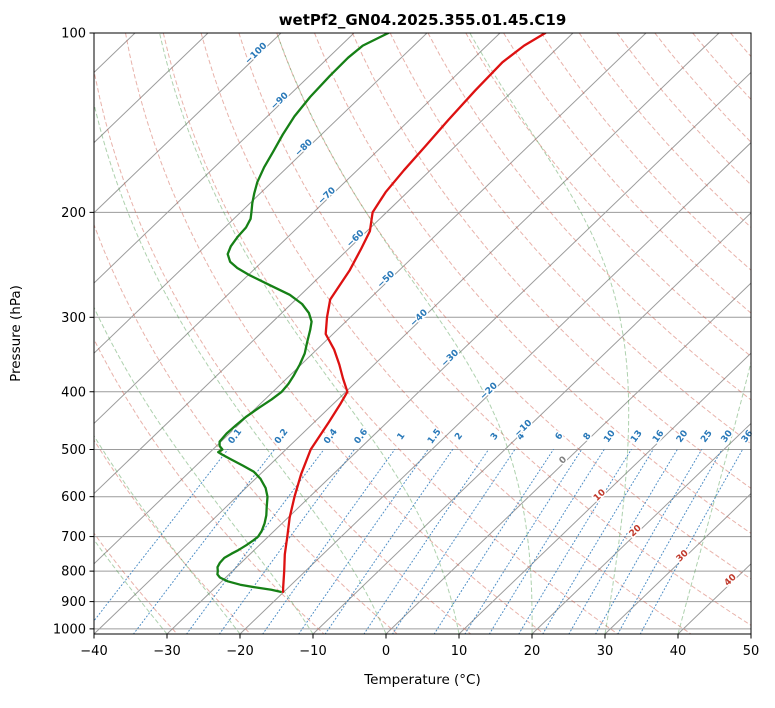  Describe the element at coordinates (532, 651) in the screenshot. I see `x-tick-label: 20` at that location.